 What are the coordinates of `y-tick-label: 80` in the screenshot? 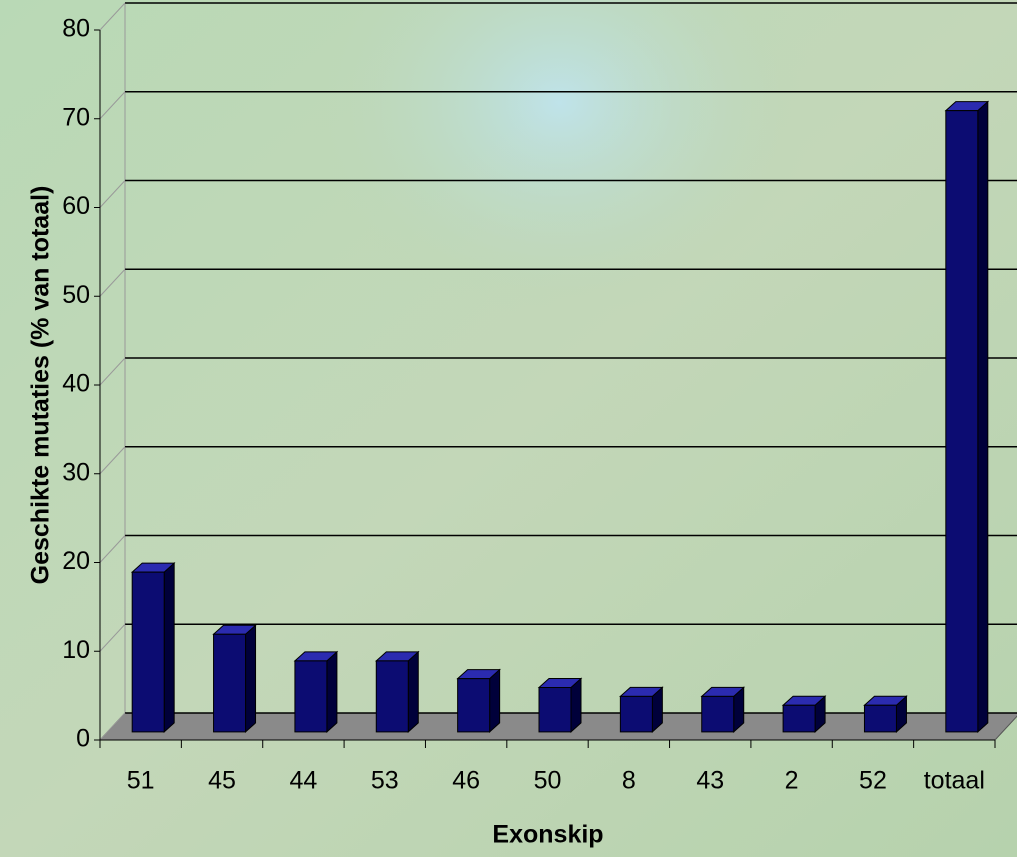 It's located at (76, 29).